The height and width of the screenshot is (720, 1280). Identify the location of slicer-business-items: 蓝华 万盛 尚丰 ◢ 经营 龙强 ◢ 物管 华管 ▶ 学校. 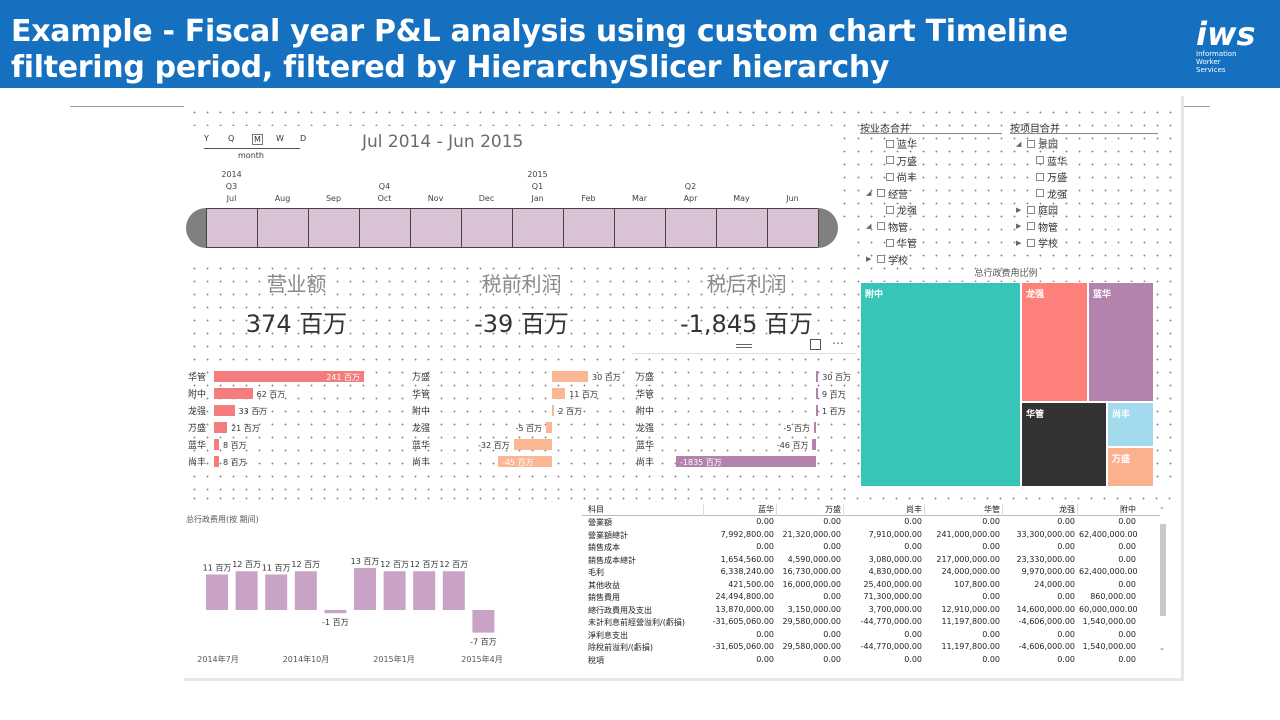
(933, 203).